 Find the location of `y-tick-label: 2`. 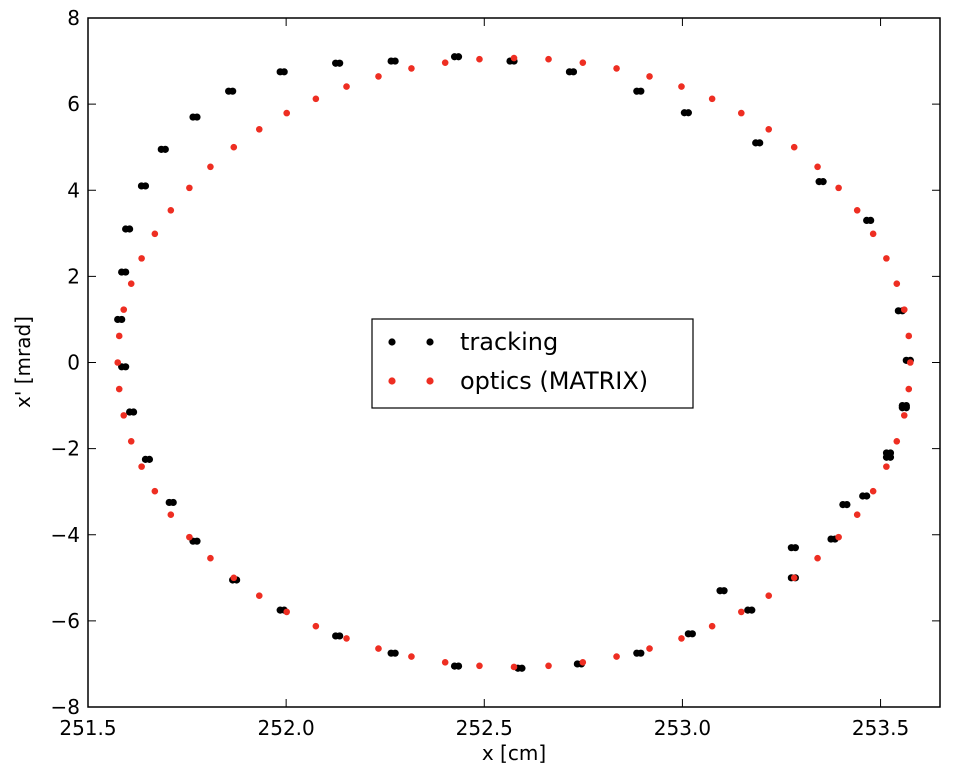

y-tick-label: 2 is located at coordinates (73, 276).